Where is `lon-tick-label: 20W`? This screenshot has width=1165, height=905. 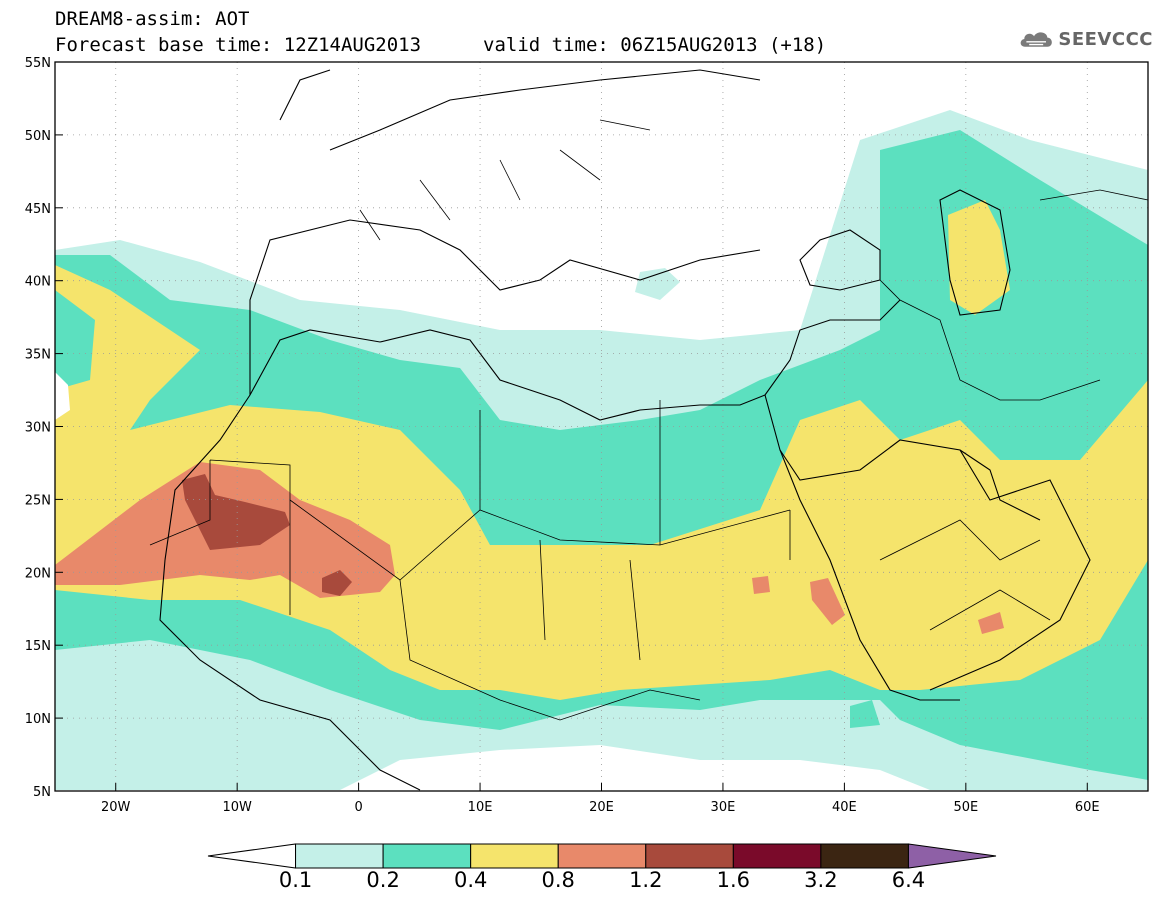
lon-tick-label: 20W is located at coordinates (116, 807).